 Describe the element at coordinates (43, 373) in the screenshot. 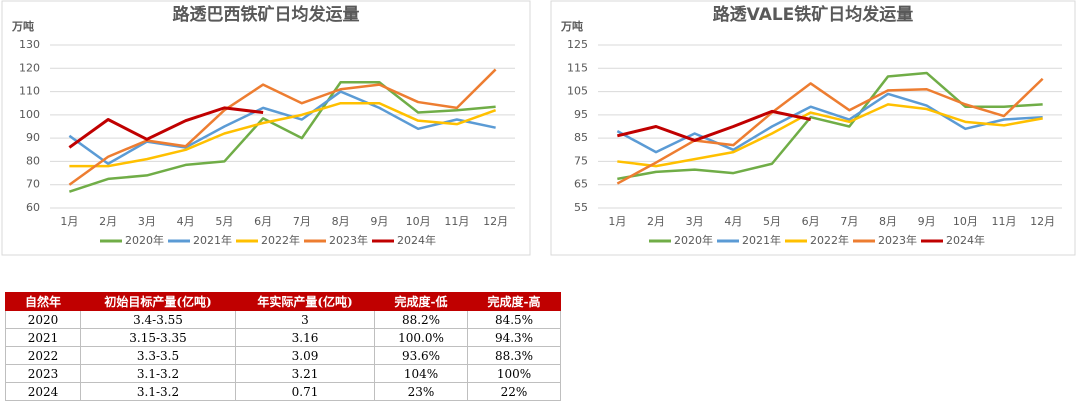

I see `table-cell: 2023` at that location.